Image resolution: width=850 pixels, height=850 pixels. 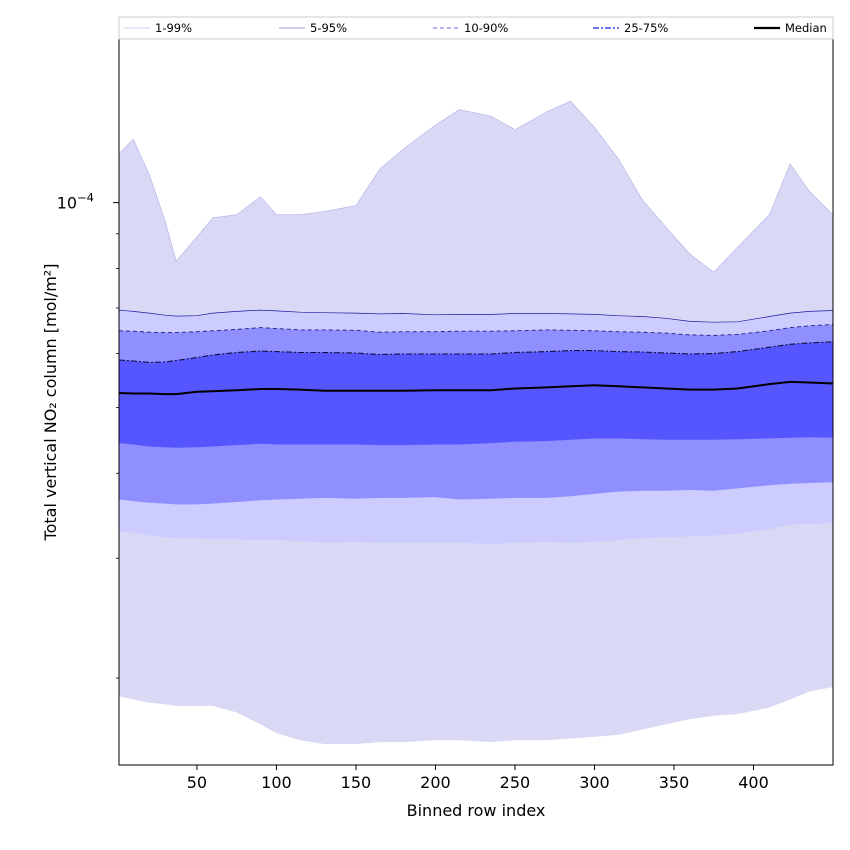 I want to click on median-line, so click(x=476, y=388).